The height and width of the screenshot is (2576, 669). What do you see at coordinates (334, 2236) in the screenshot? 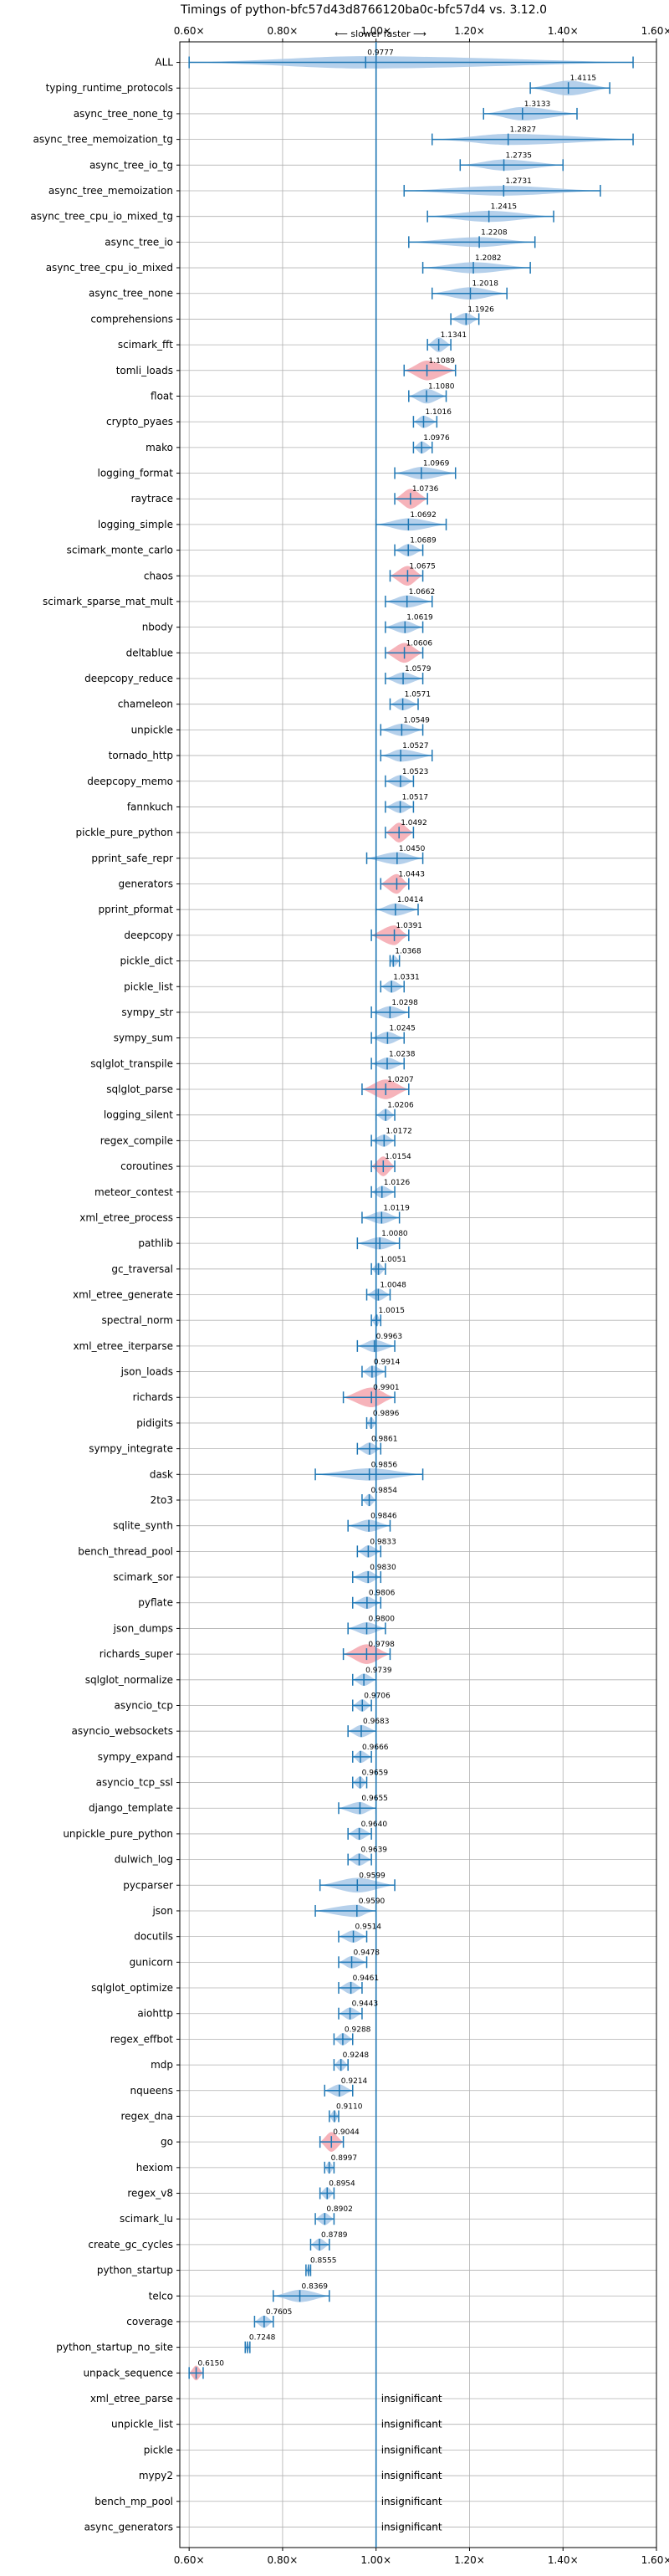
I see `value-label: 0.8789` at bounding box center [334, 2236].